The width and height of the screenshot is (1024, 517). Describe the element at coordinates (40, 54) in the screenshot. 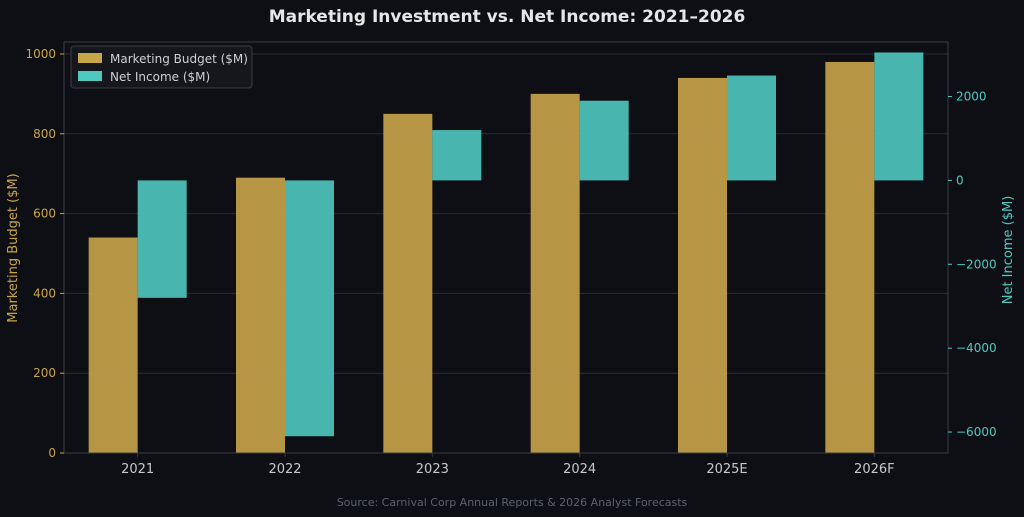

I see `y-left-tick-label: 1000` at that location.